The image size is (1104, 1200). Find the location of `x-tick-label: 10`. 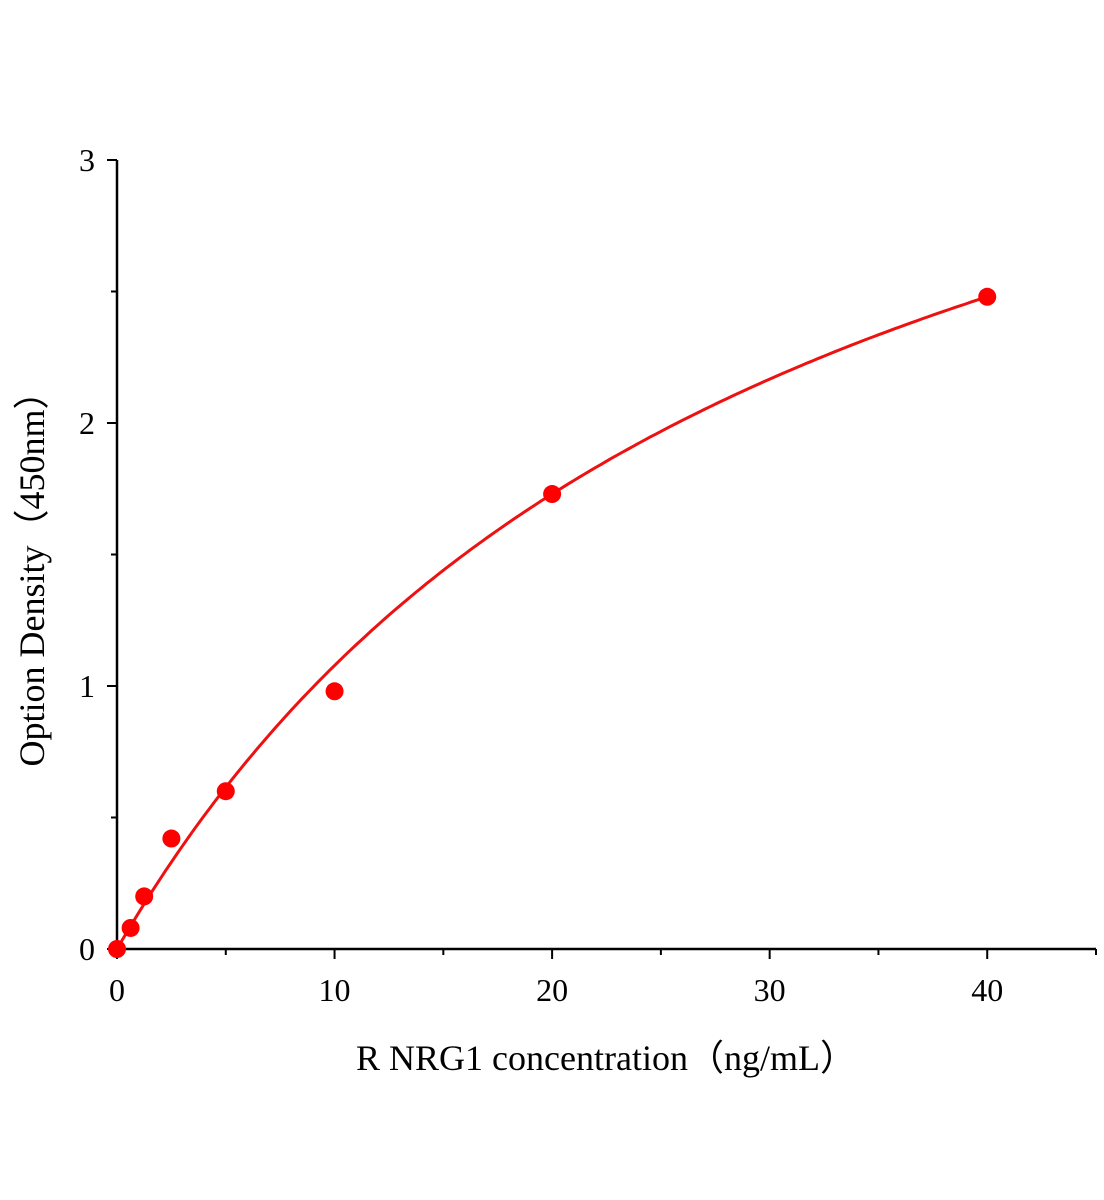

x-tick-label: 10 is located at coordinates (335, 990).